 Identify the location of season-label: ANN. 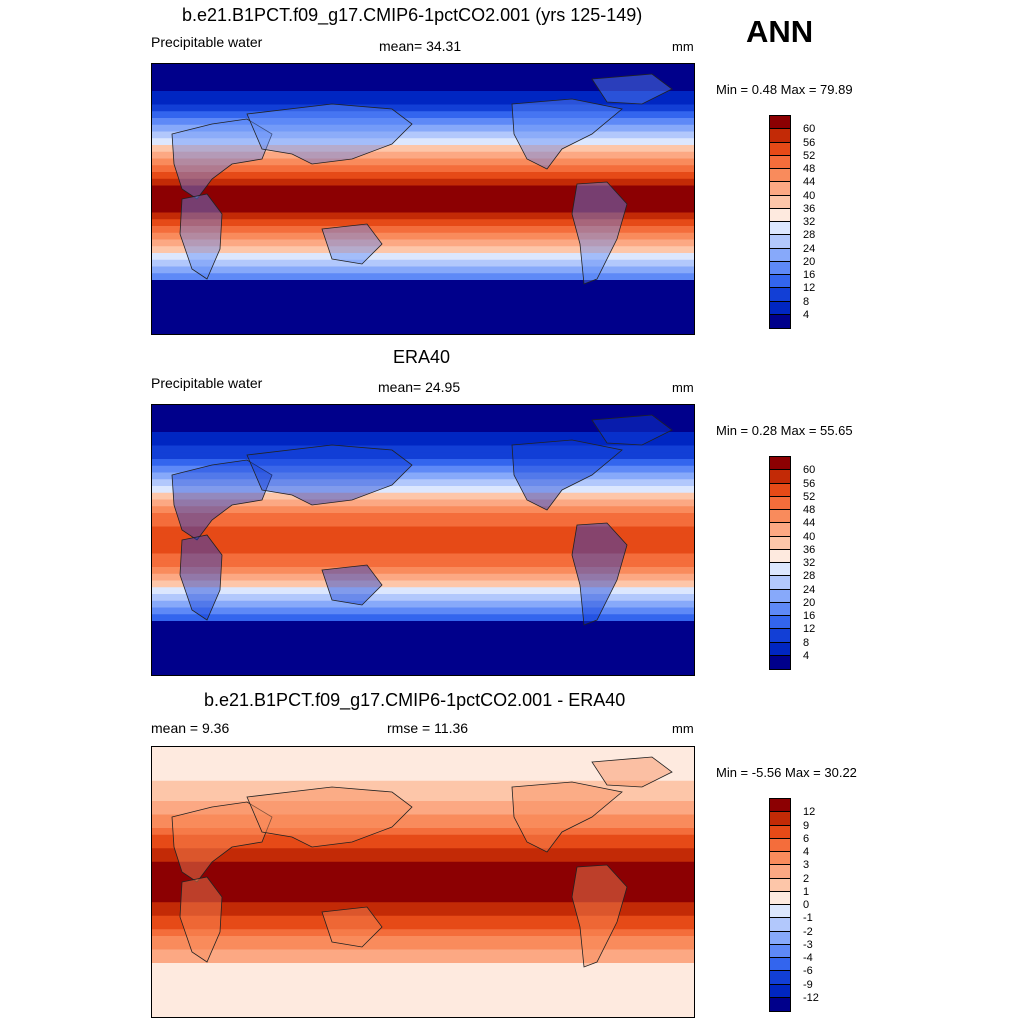
(780, 31).